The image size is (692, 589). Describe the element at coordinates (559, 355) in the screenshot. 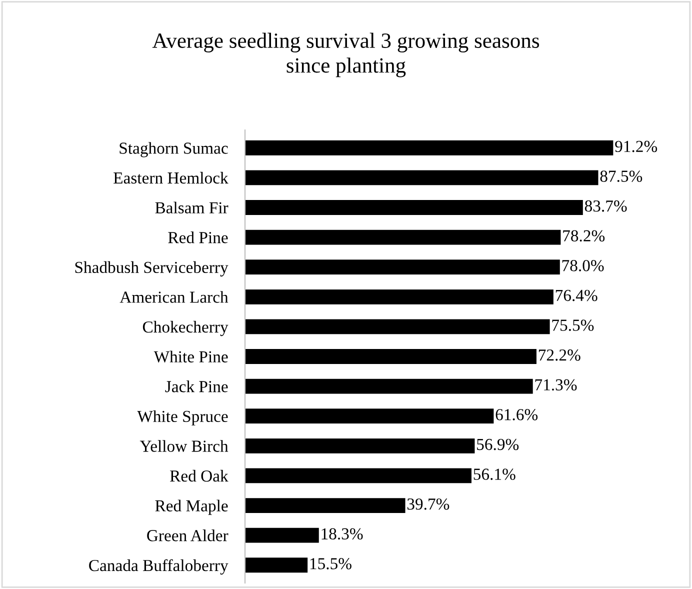

I see `data-label: 72.2%` at that location.